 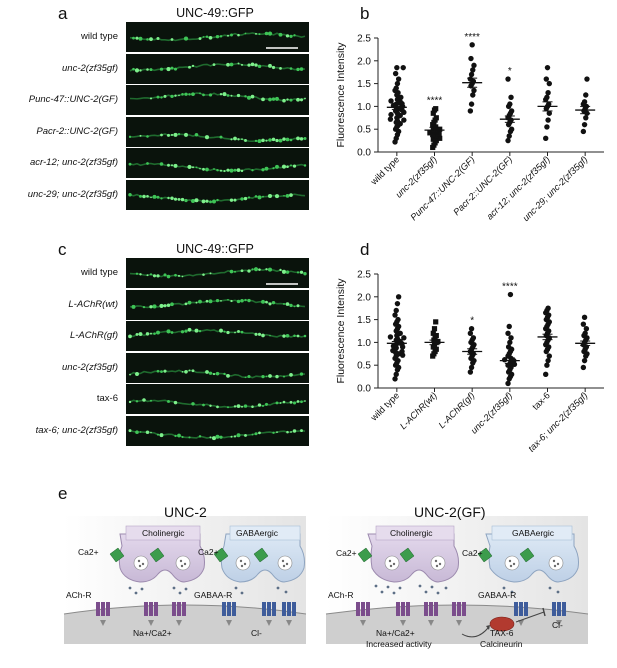 What do you see at coordinates (341, 95) in the screenshot?
I see `y-axis-label: Fluorescence Intensity` at bounding box center [341, 95].